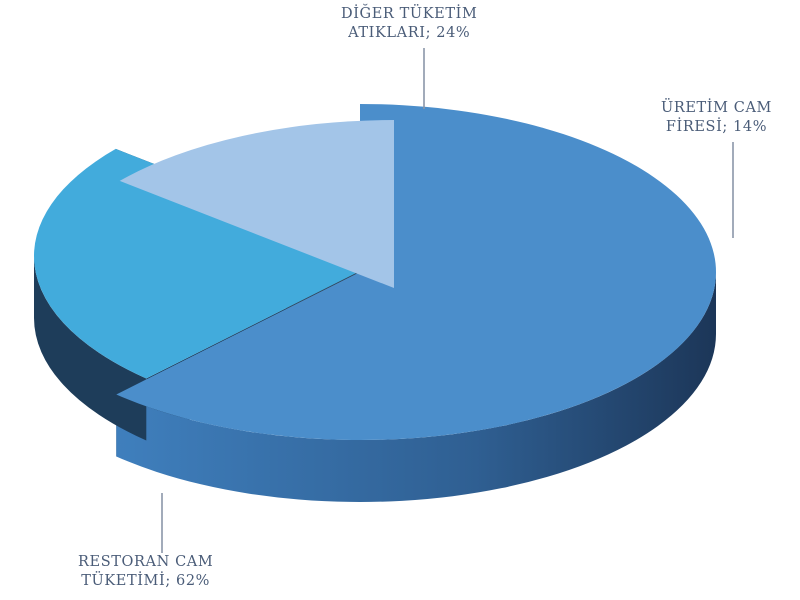  Describe the element at coordinates (409, 33) in the screenshot. I see `slice-label-diger-line2: ATIKLARI; 24%` at that location.